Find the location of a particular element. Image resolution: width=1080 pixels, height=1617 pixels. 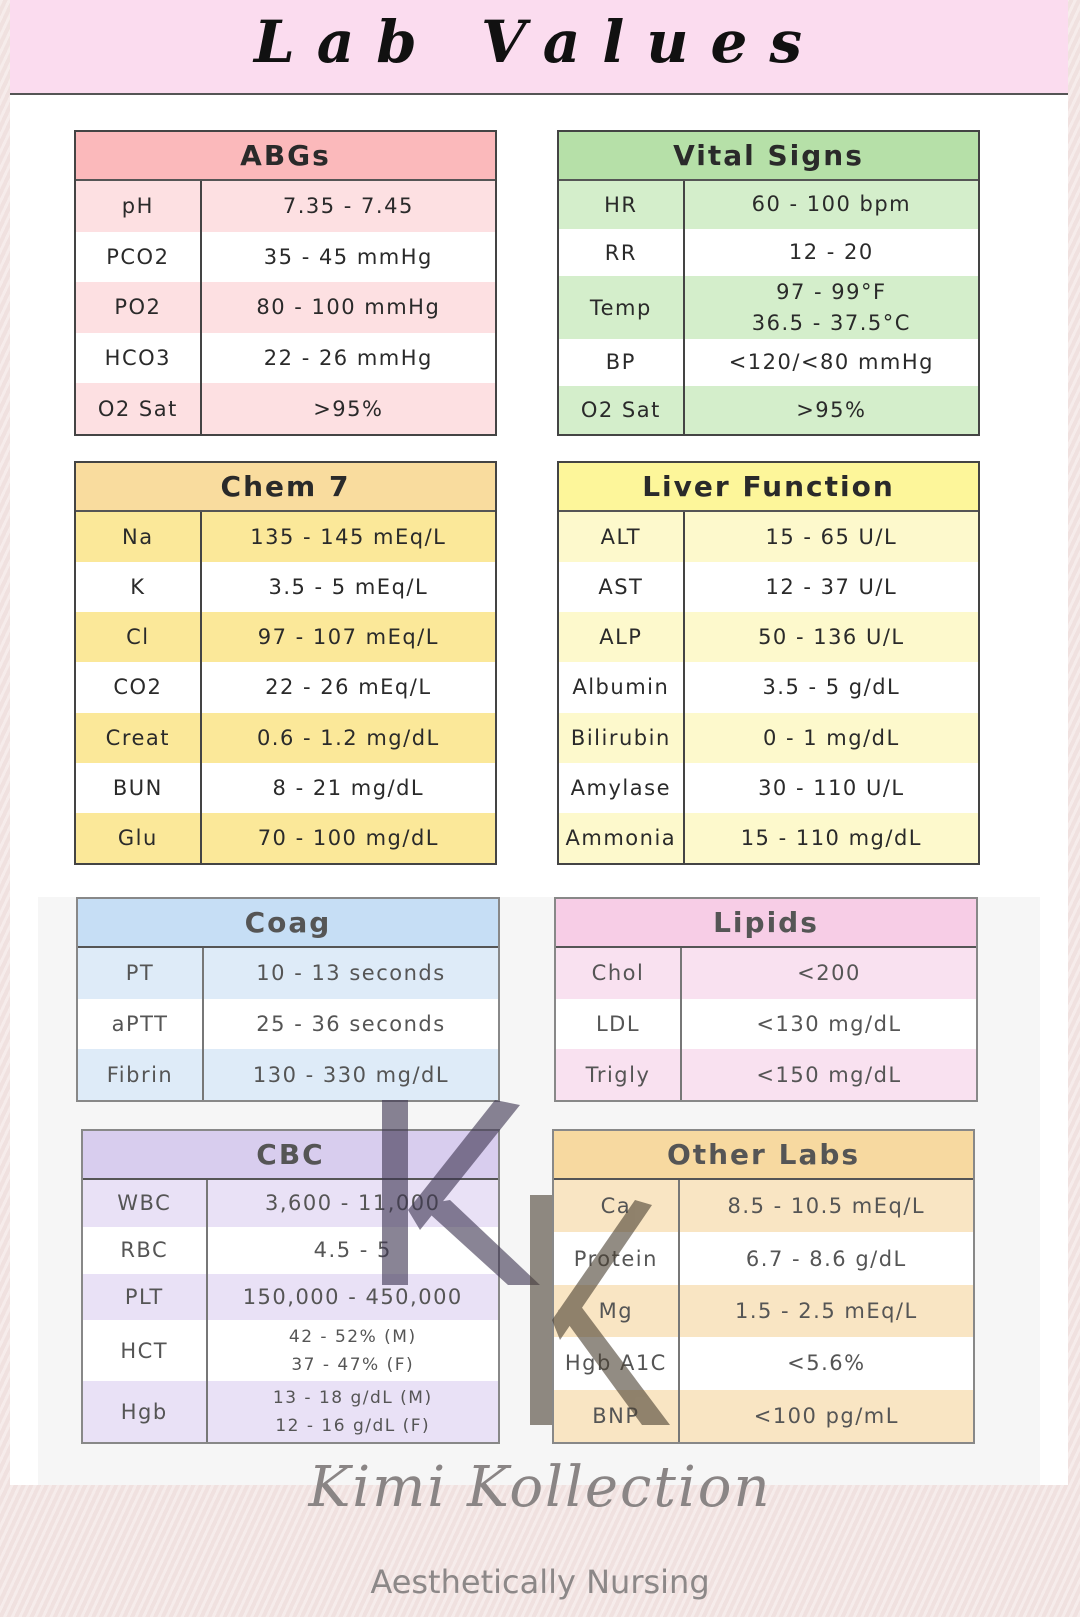

value-line: 97 - 107 mEq/L is located at coordinates (348, 637).